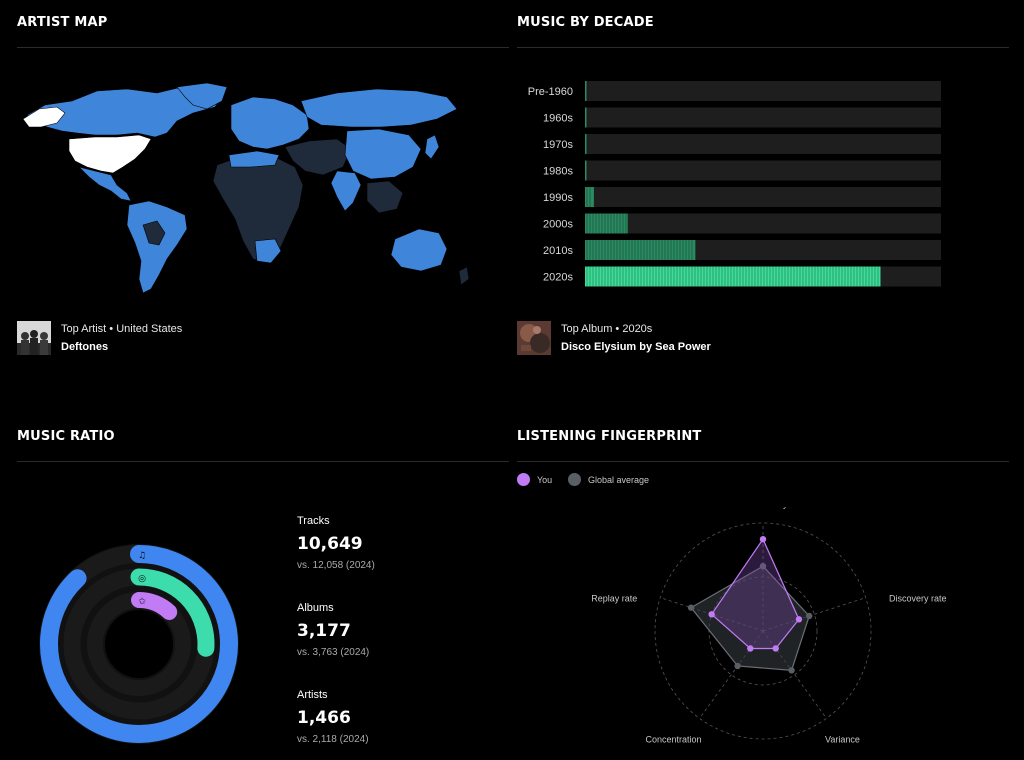 Image resolution: width=1024 pixels, height=760 pixels. What do you see at coordinates (558, 225) in the screenshot?
I see `decade-label-2000s: 2000s` at bounding box center [558, 225].